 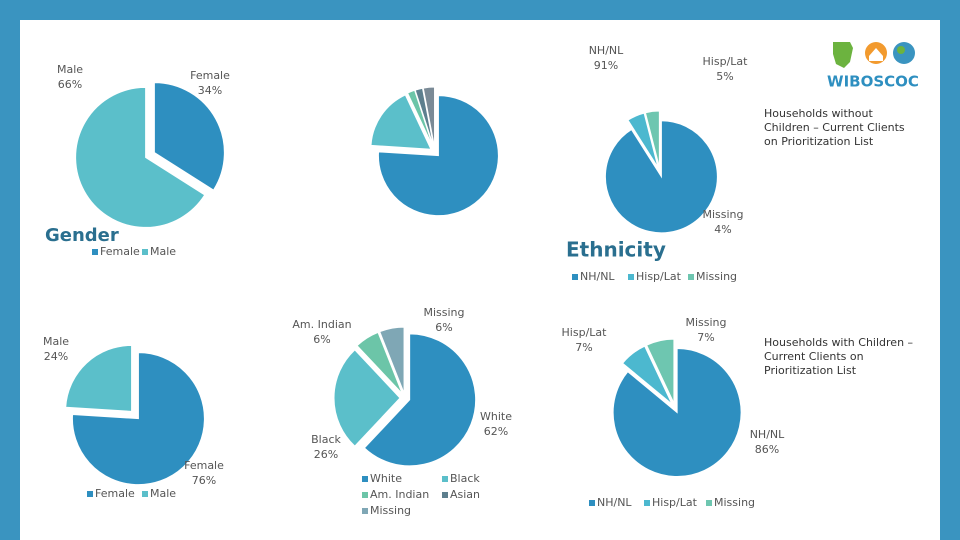 What do you see at coordinates (606, 65) in the screenshot?
I see `slice-value-label: 91%` at bounding box center [606, 65].